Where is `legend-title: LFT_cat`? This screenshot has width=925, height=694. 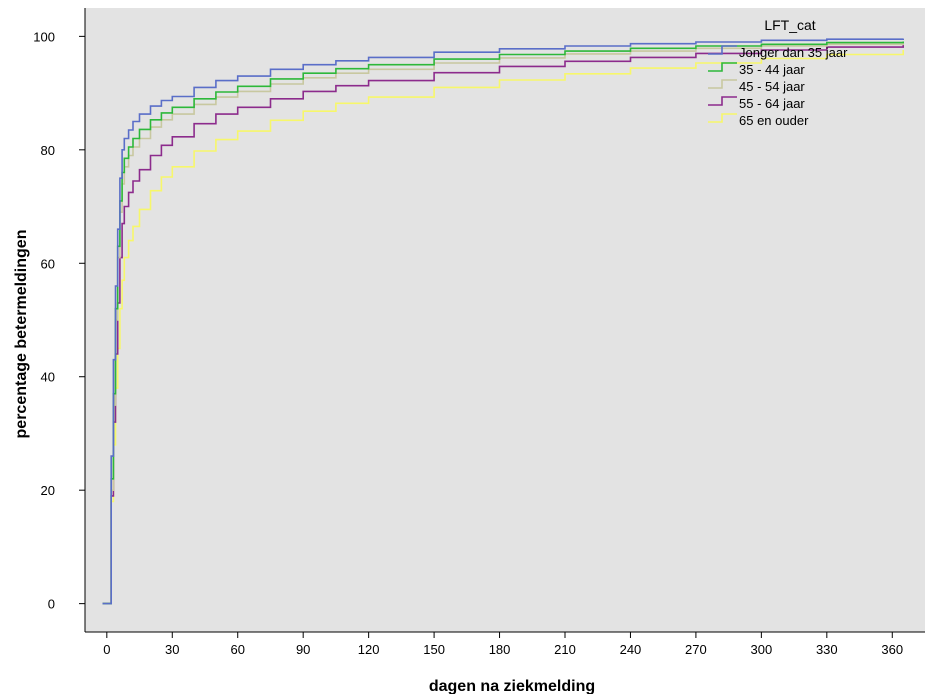 legend-title: LFT_cat is located at coordinates (789, 25).